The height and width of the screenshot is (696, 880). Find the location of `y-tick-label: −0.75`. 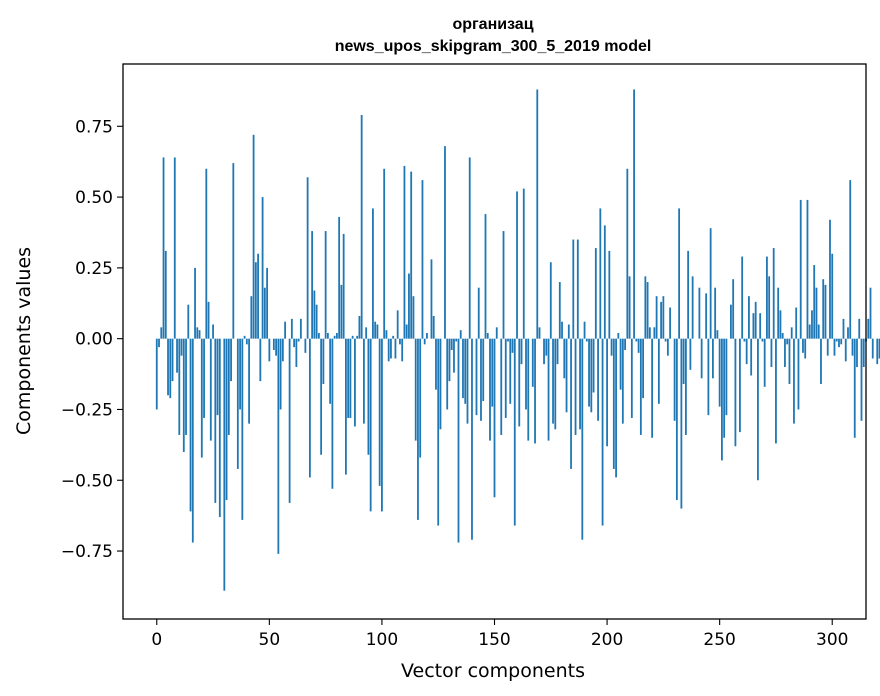

y-tick-label: −0.75 is located at coordinates (87, 552).